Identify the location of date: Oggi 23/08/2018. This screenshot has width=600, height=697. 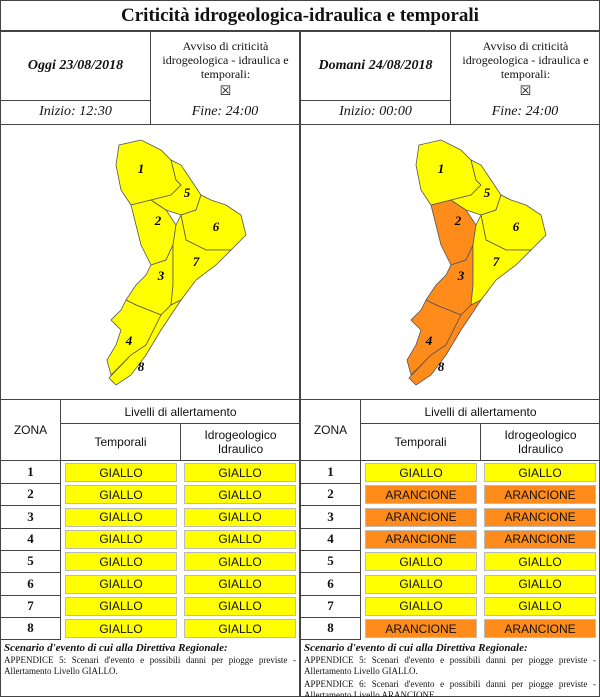
(76, 66).